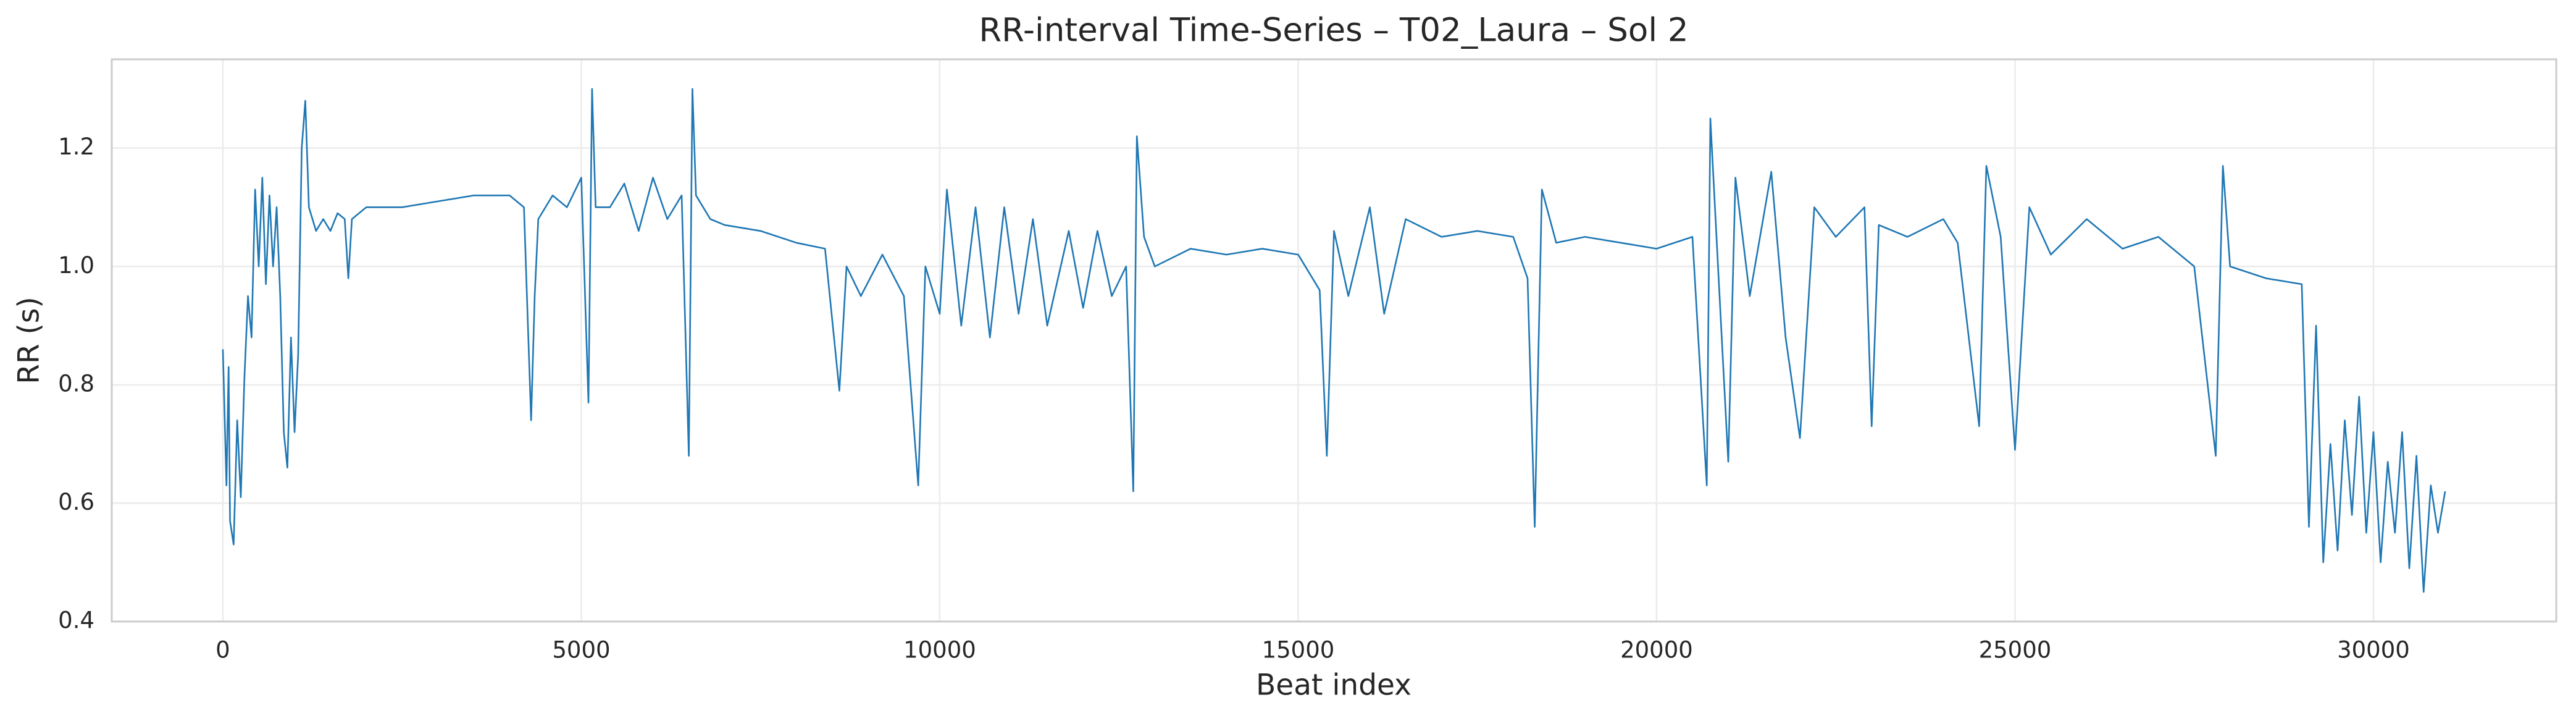  I want to click on x-tick-label: 30000, so click(2373, 650).